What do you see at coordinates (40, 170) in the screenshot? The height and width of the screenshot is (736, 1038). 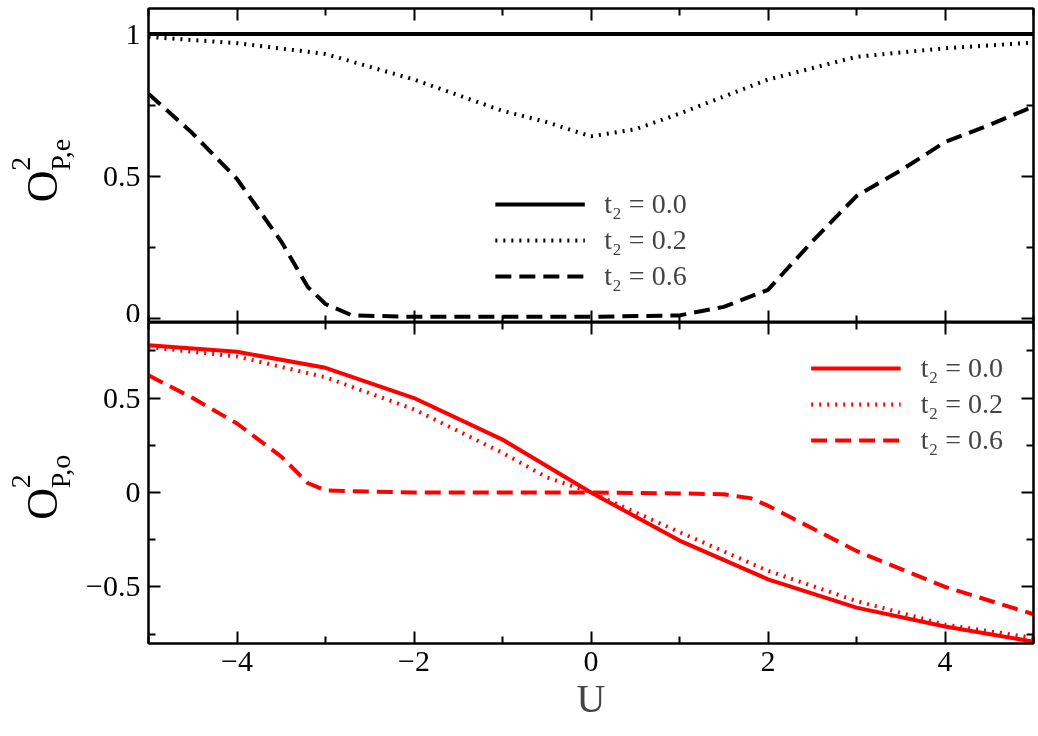 I see `y-axis-title: O2P,e` at bounding box center [40, 170].